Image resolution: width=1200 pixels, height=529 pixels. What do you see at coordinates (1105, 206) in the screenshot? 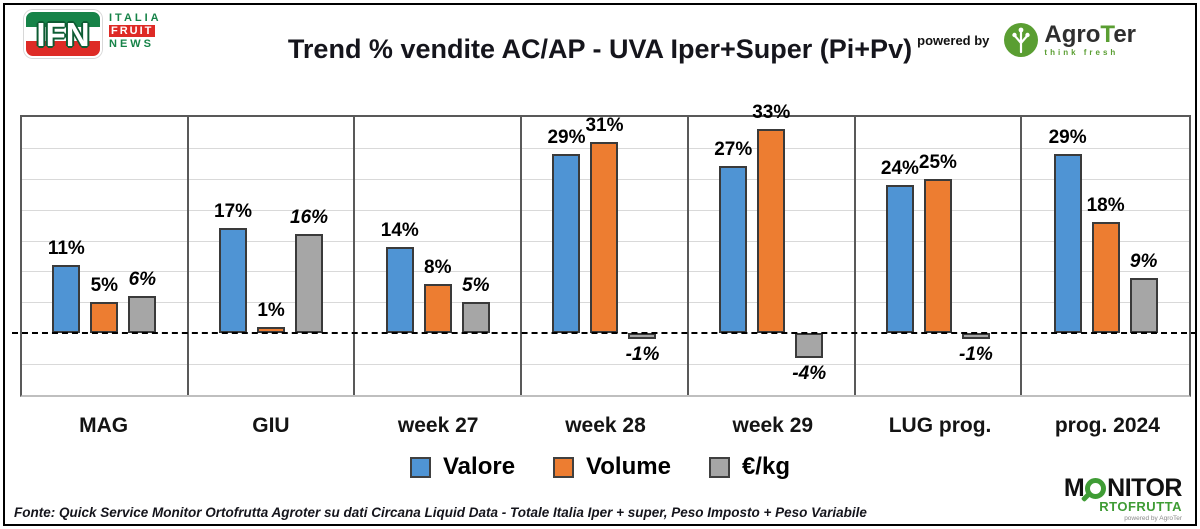
I see `bar-value-label: 18%` at bounding box center [1105, 206].